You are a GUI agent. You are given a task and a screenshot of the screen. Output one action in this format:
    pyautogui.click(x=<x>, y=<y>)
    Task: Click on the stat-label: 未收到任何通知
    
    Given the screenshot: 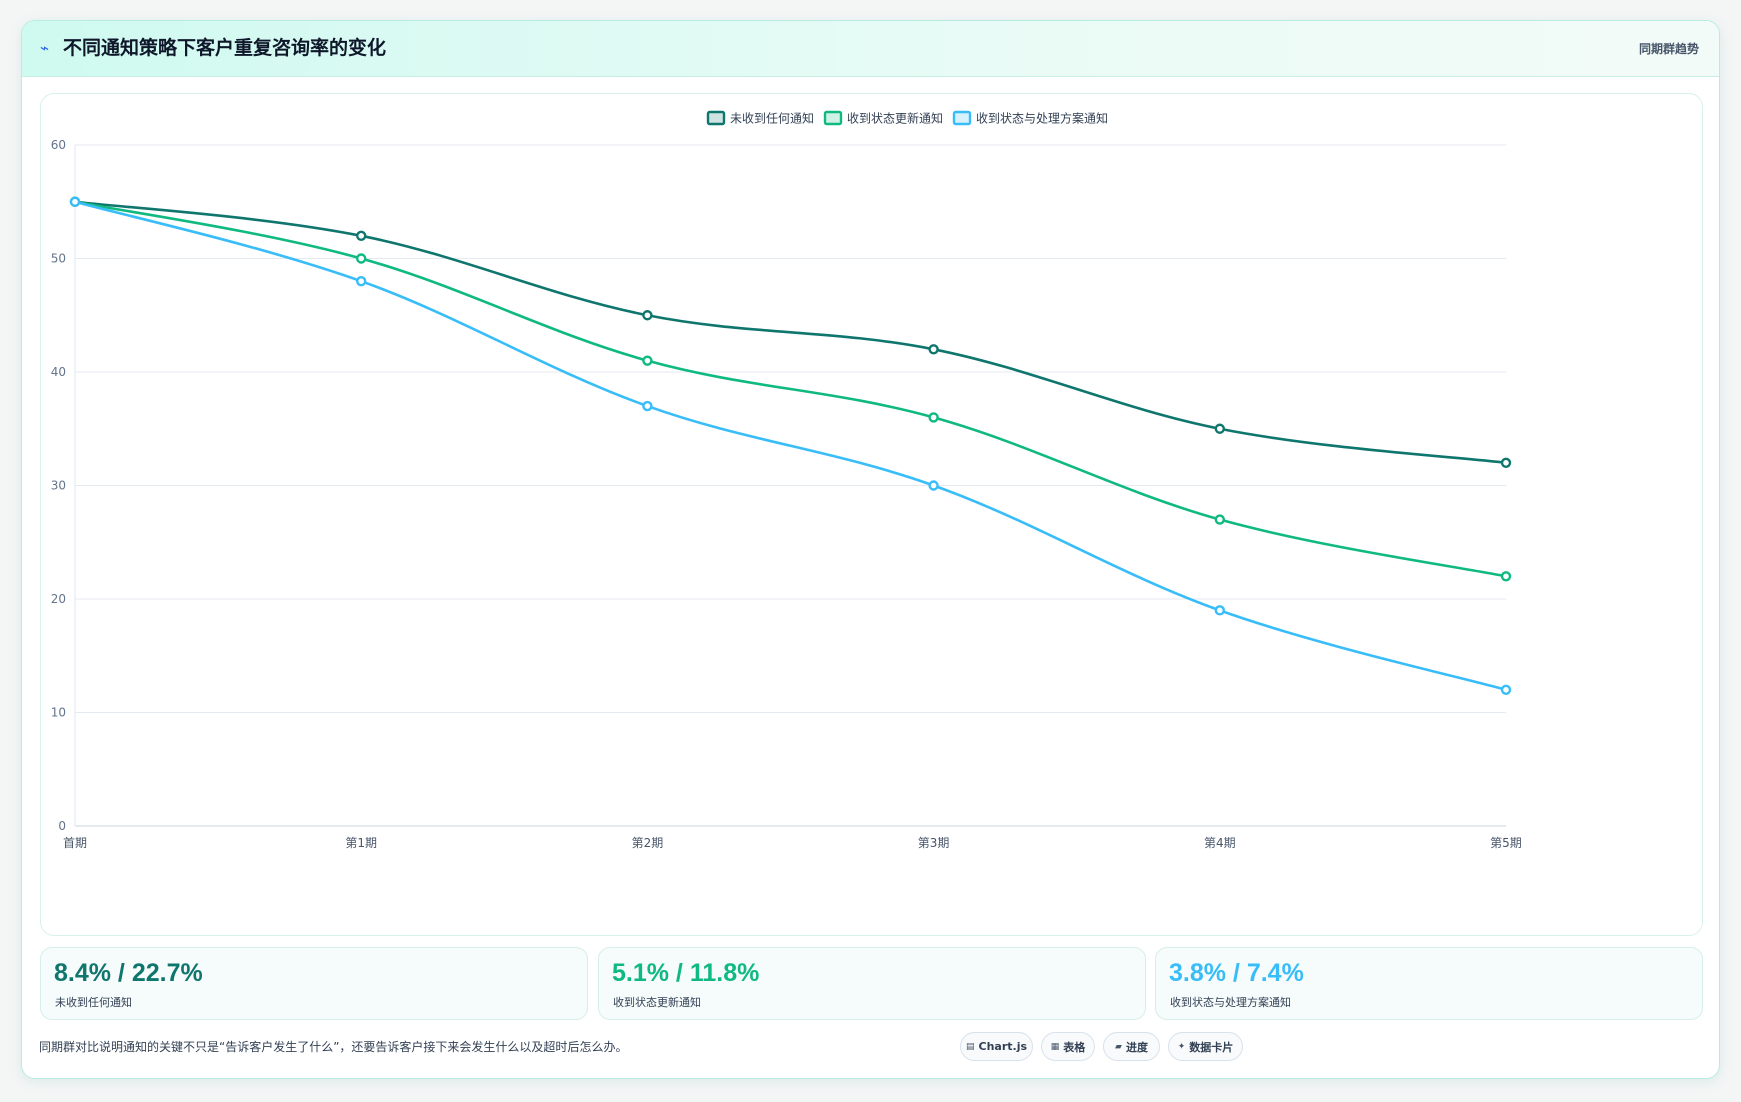 What is the action you would take?
    pyautogui.click(x=93, y=1002)
    